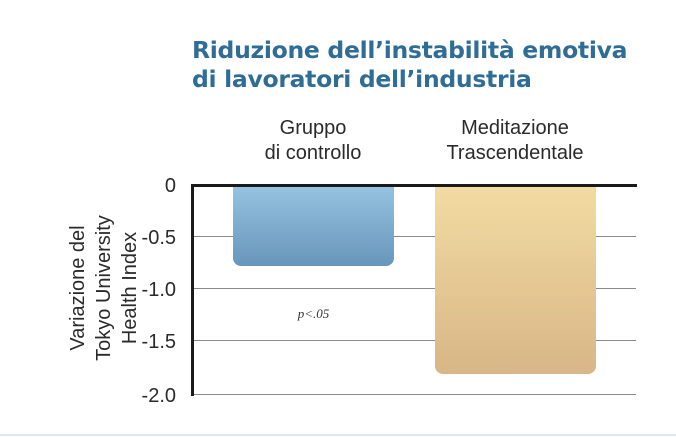 The image size is (676, 437). Describe the element at coordinates (515, 141) in the screenshot. I see `category-label-tm: Meditazione Trascendentale` at that location.